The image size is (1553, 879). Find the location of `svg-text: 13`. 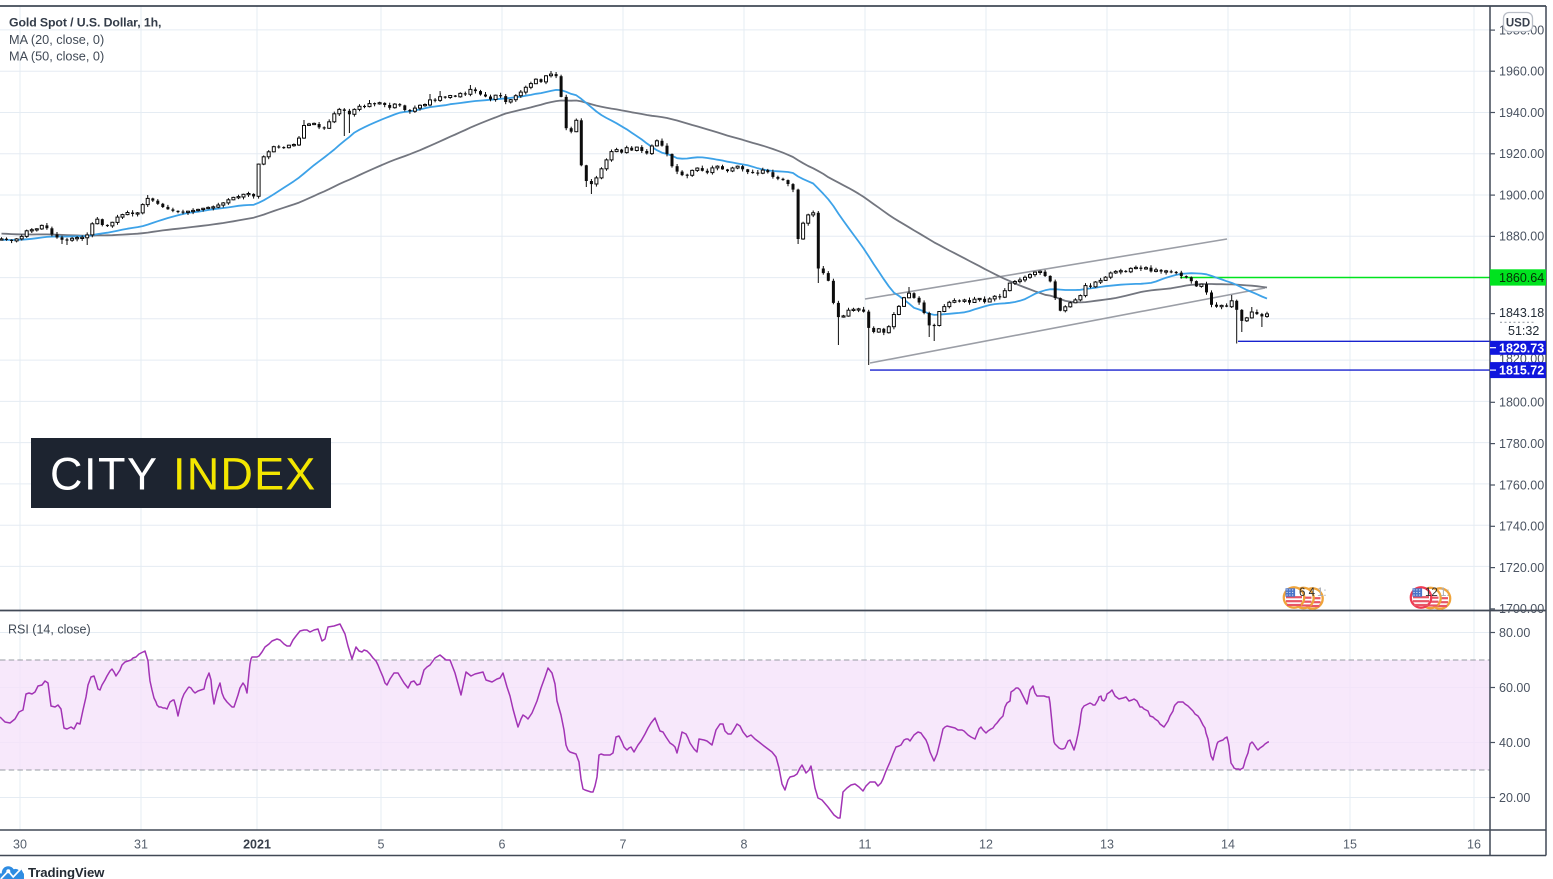

svg-text: 13 is located at coordinates (1107, 845).